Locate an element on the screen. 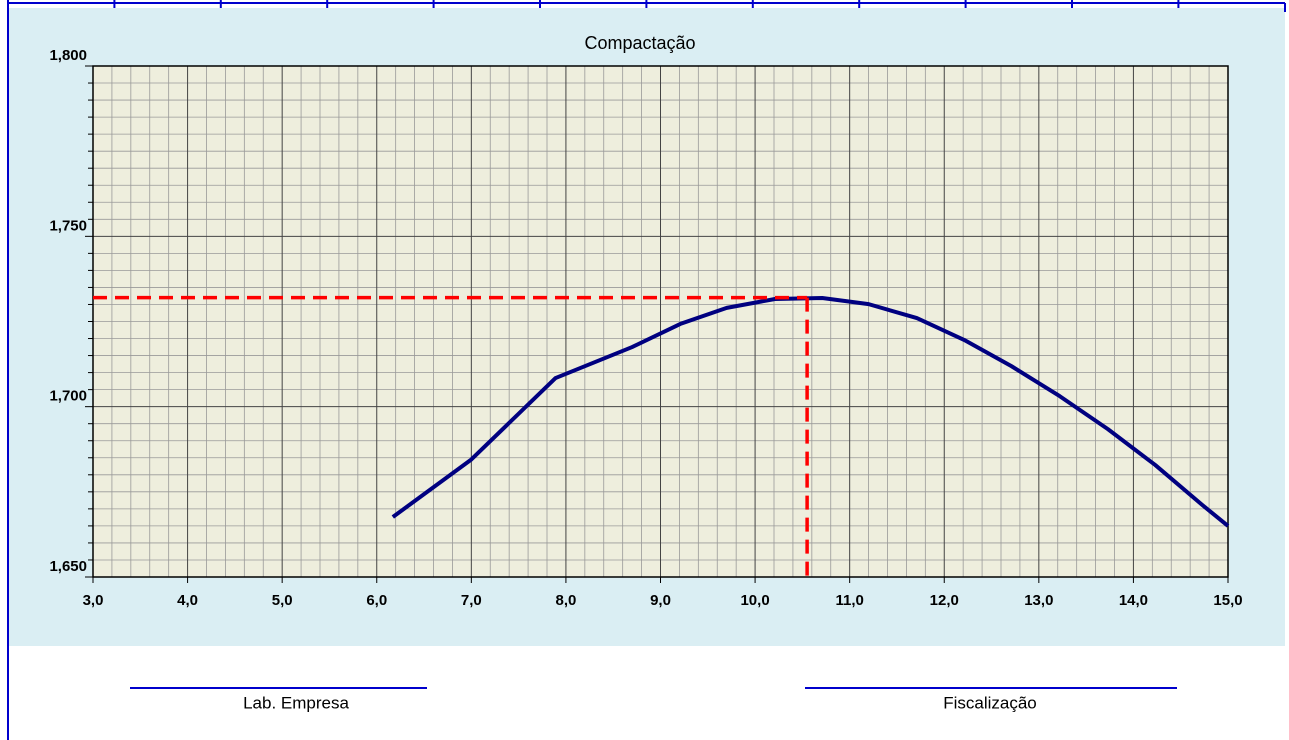 The image size is (1289, 740). chart-title: Compactação is located at coordinates (639, 43).